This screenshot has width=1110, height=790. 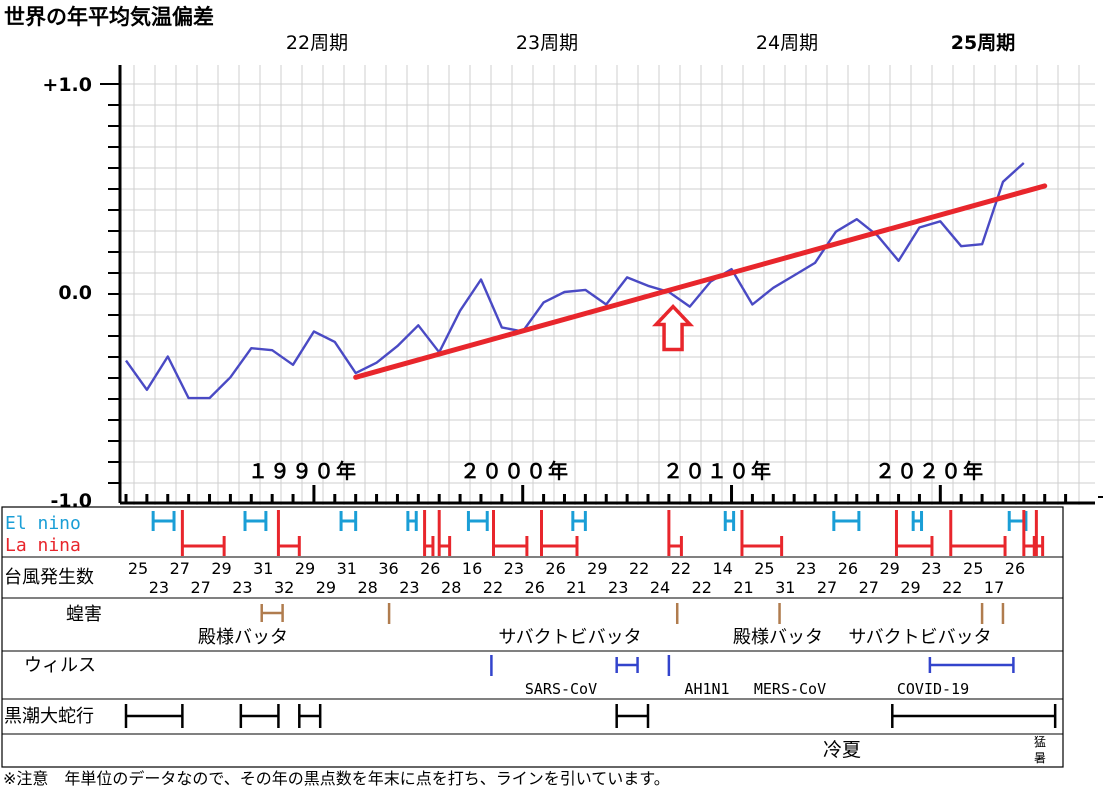 I want to click on virus-name: SARS-CoV, so click(x=561, y=689).